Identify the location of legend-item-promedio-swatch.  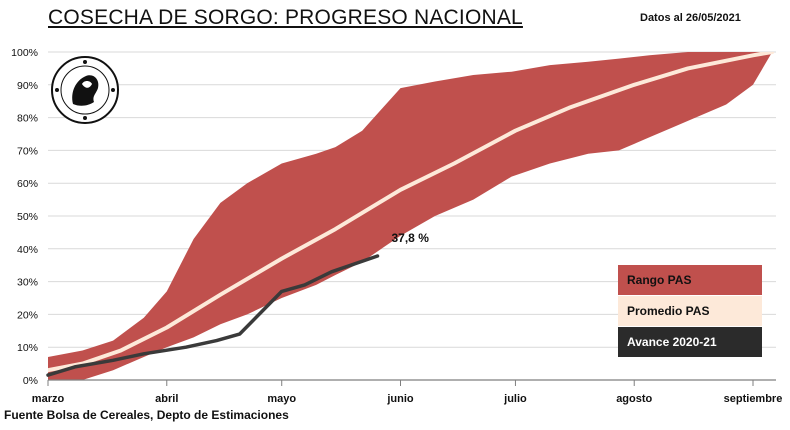
(690, 311).